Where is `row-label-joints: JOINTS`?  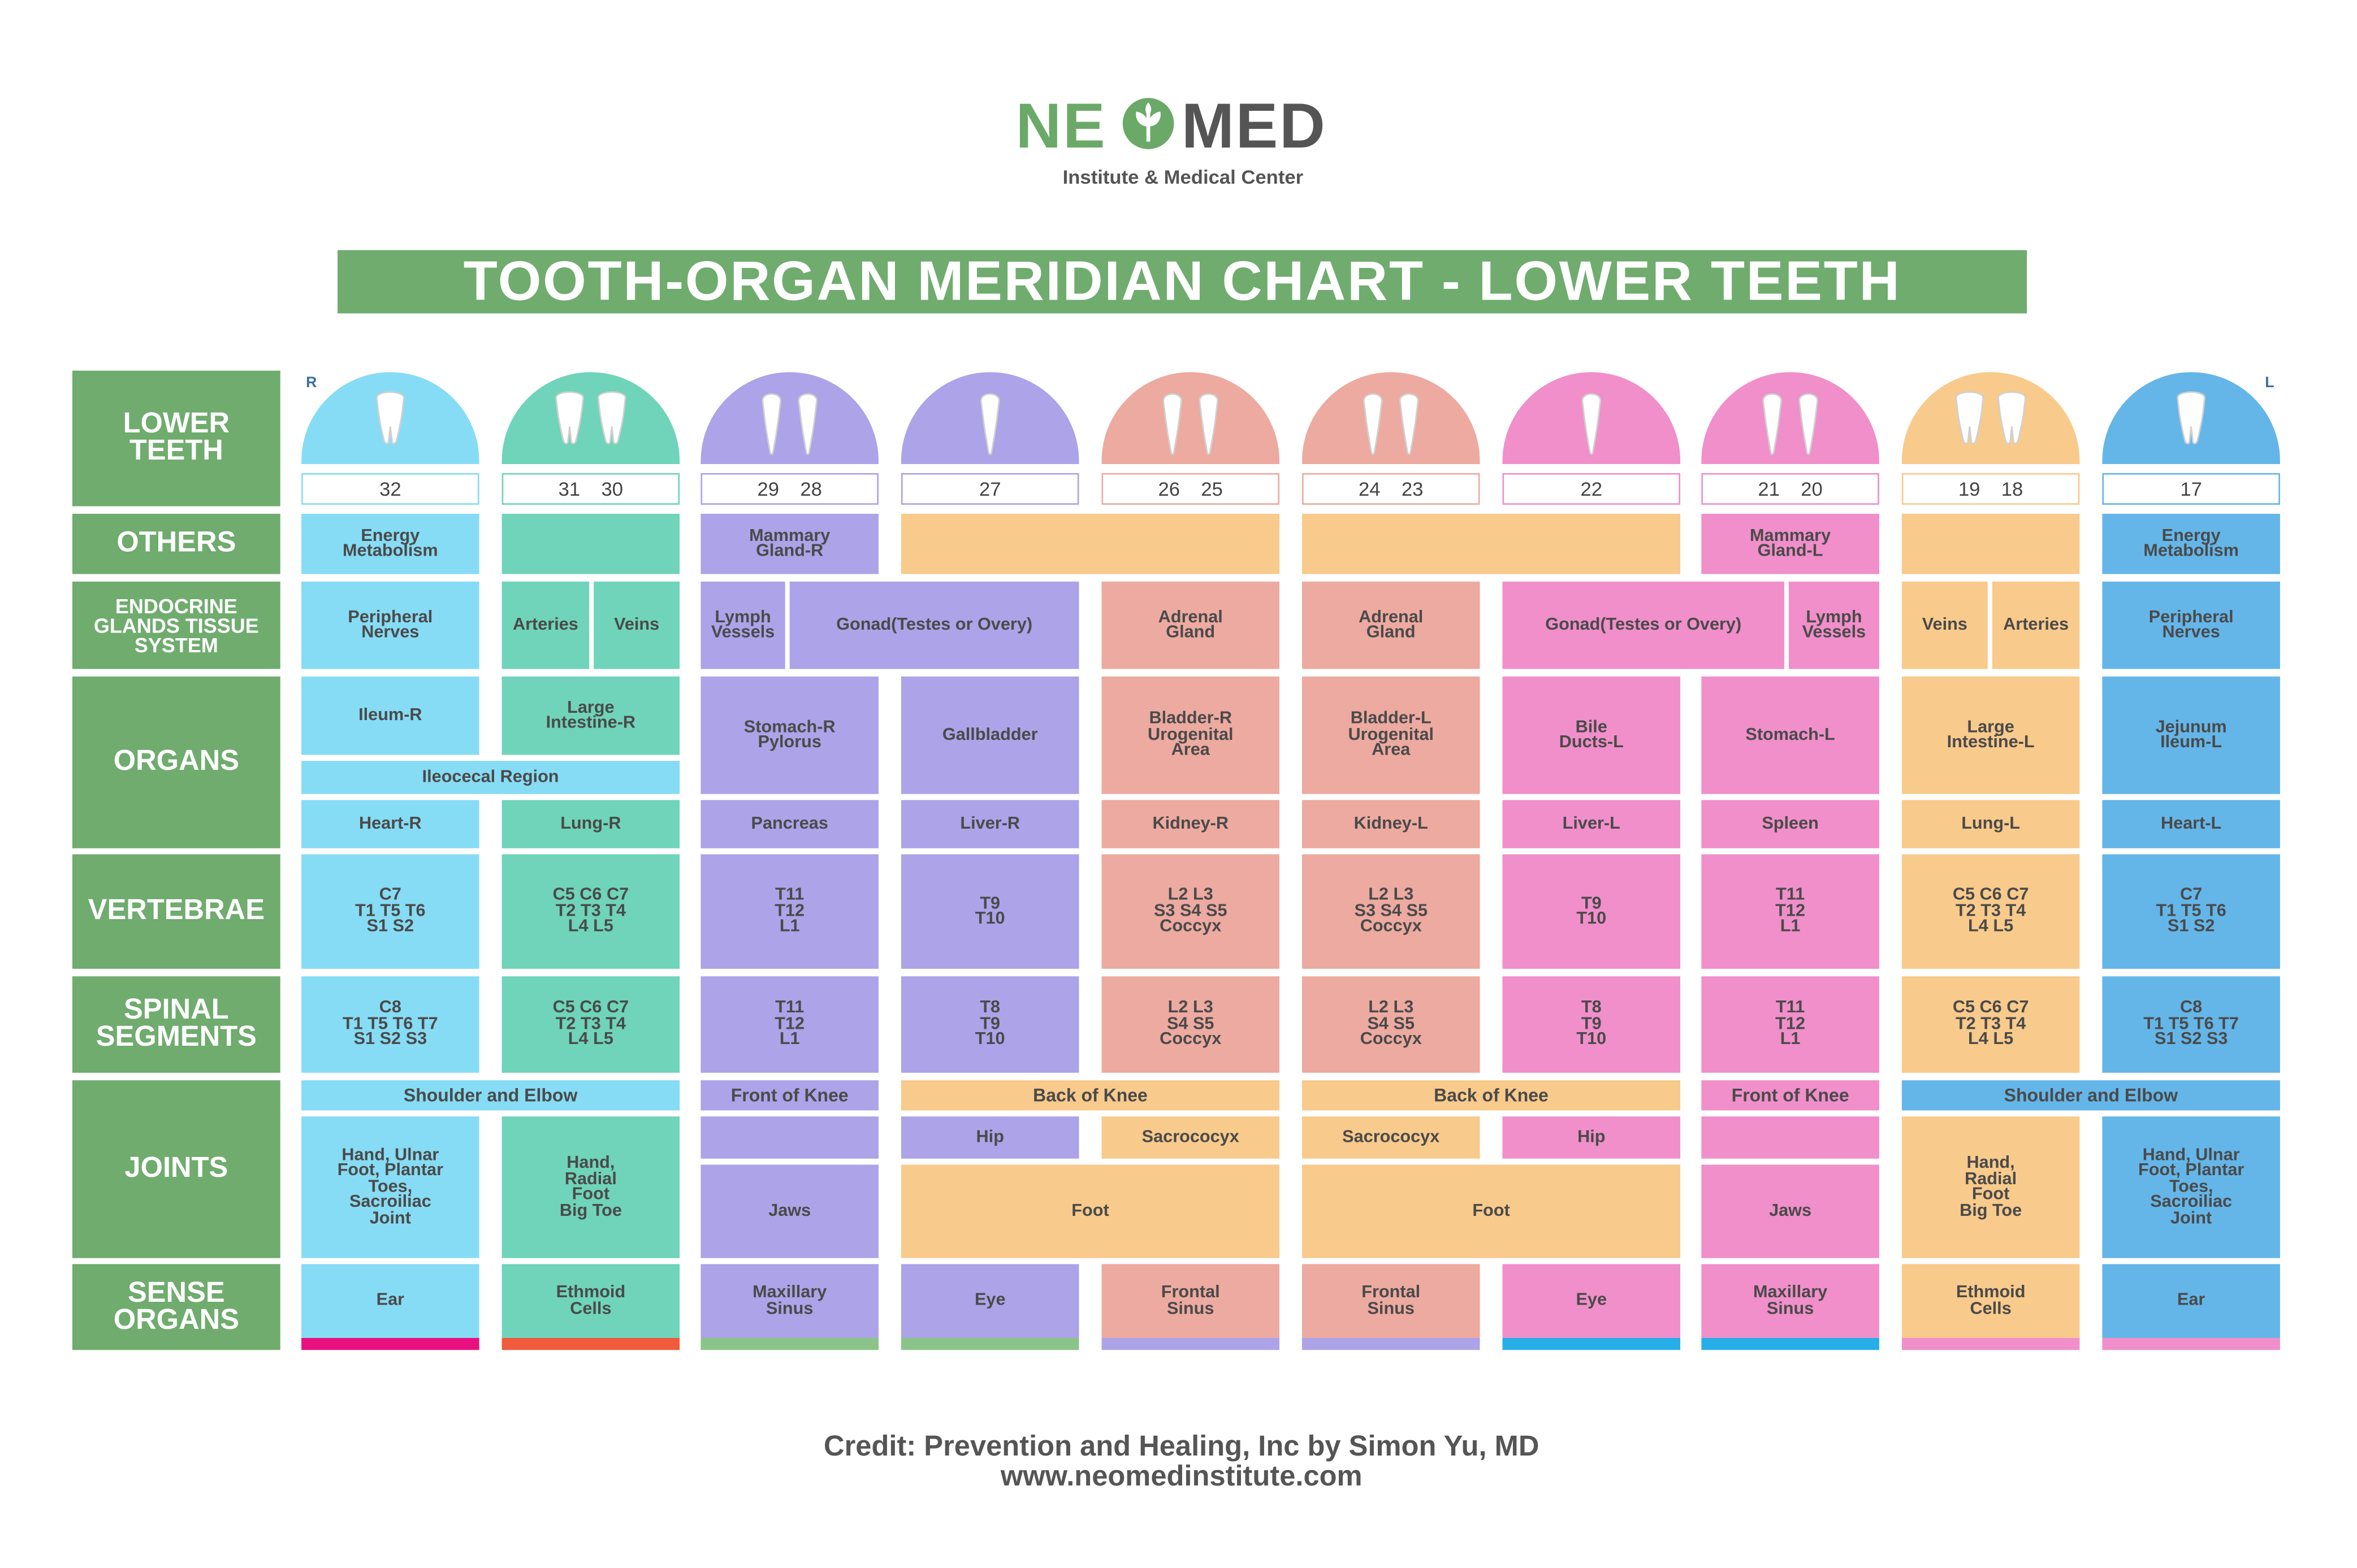
row-label-joints: JOINTS is located at coordinates (176, 1169).